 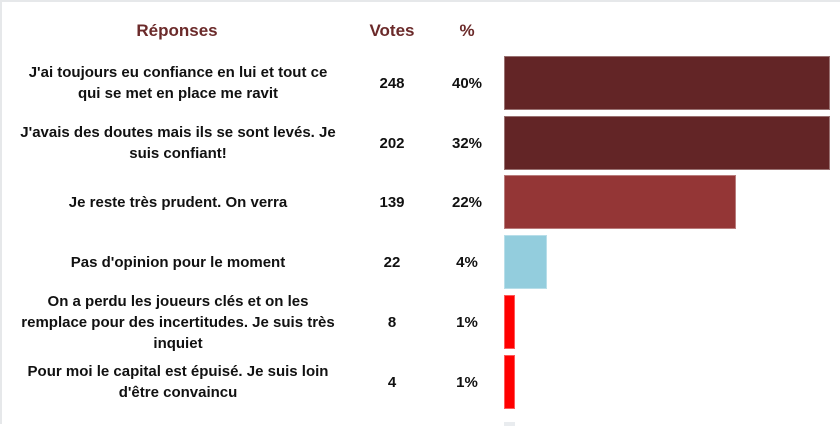 I want to click on vote-count: 248, so click(x=392, y=83).